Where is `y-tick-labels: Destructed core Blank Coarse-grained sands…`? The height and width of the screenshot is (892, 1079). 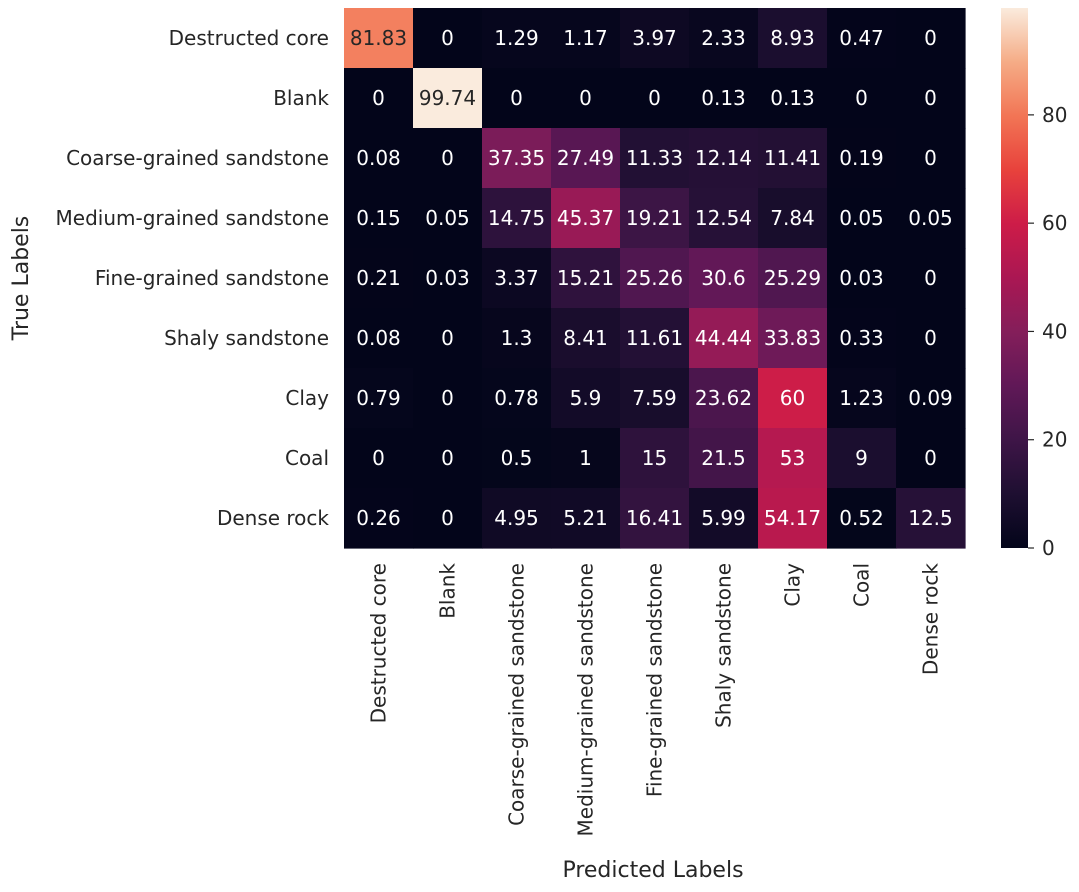 y-tick-labels: Destructed core Blank Coarse-grained sands… is located at coordinates (193, 278).